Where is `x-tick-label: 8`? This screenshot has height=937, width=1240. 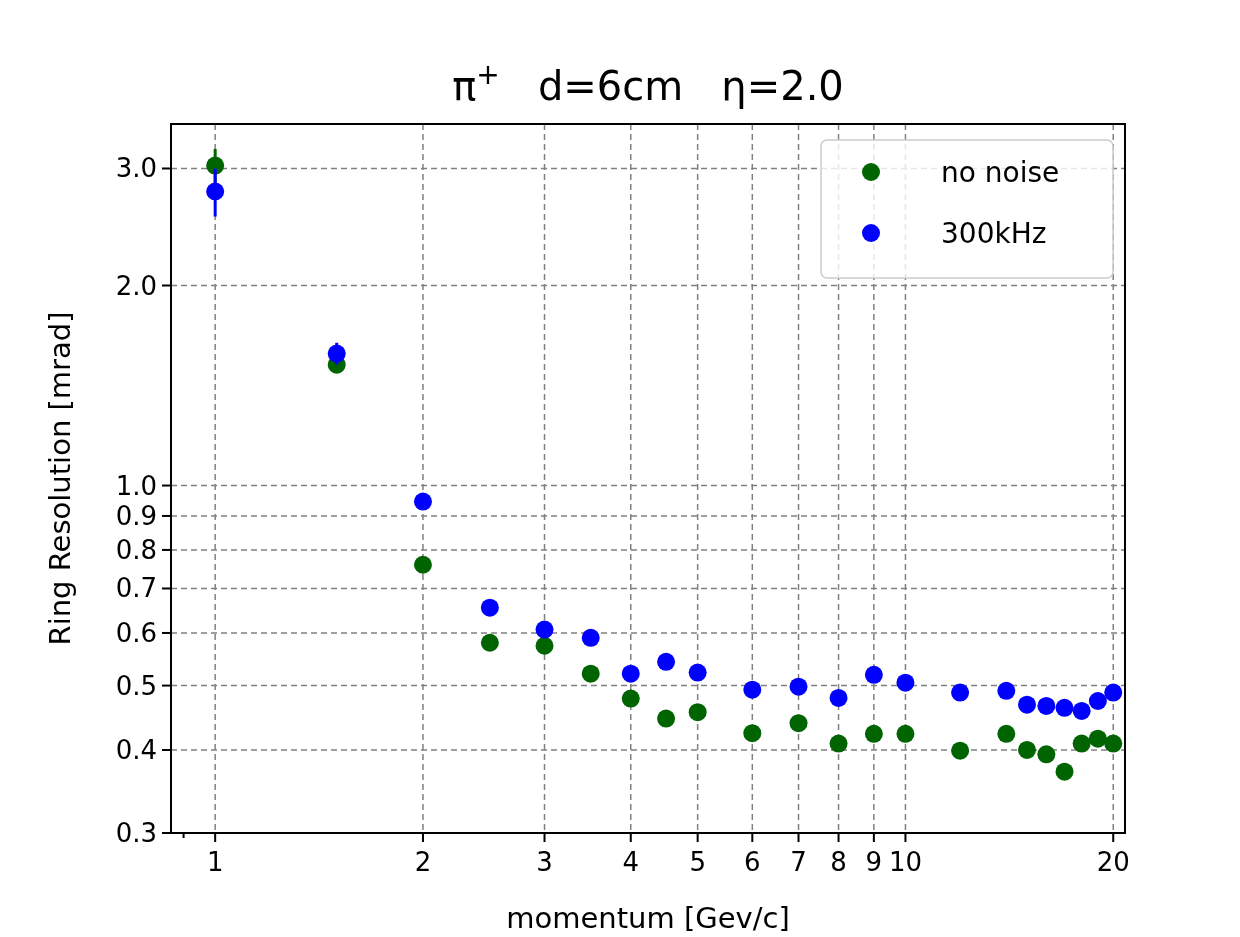
x-tick-label: 8 is located at coordinates (838, 862).